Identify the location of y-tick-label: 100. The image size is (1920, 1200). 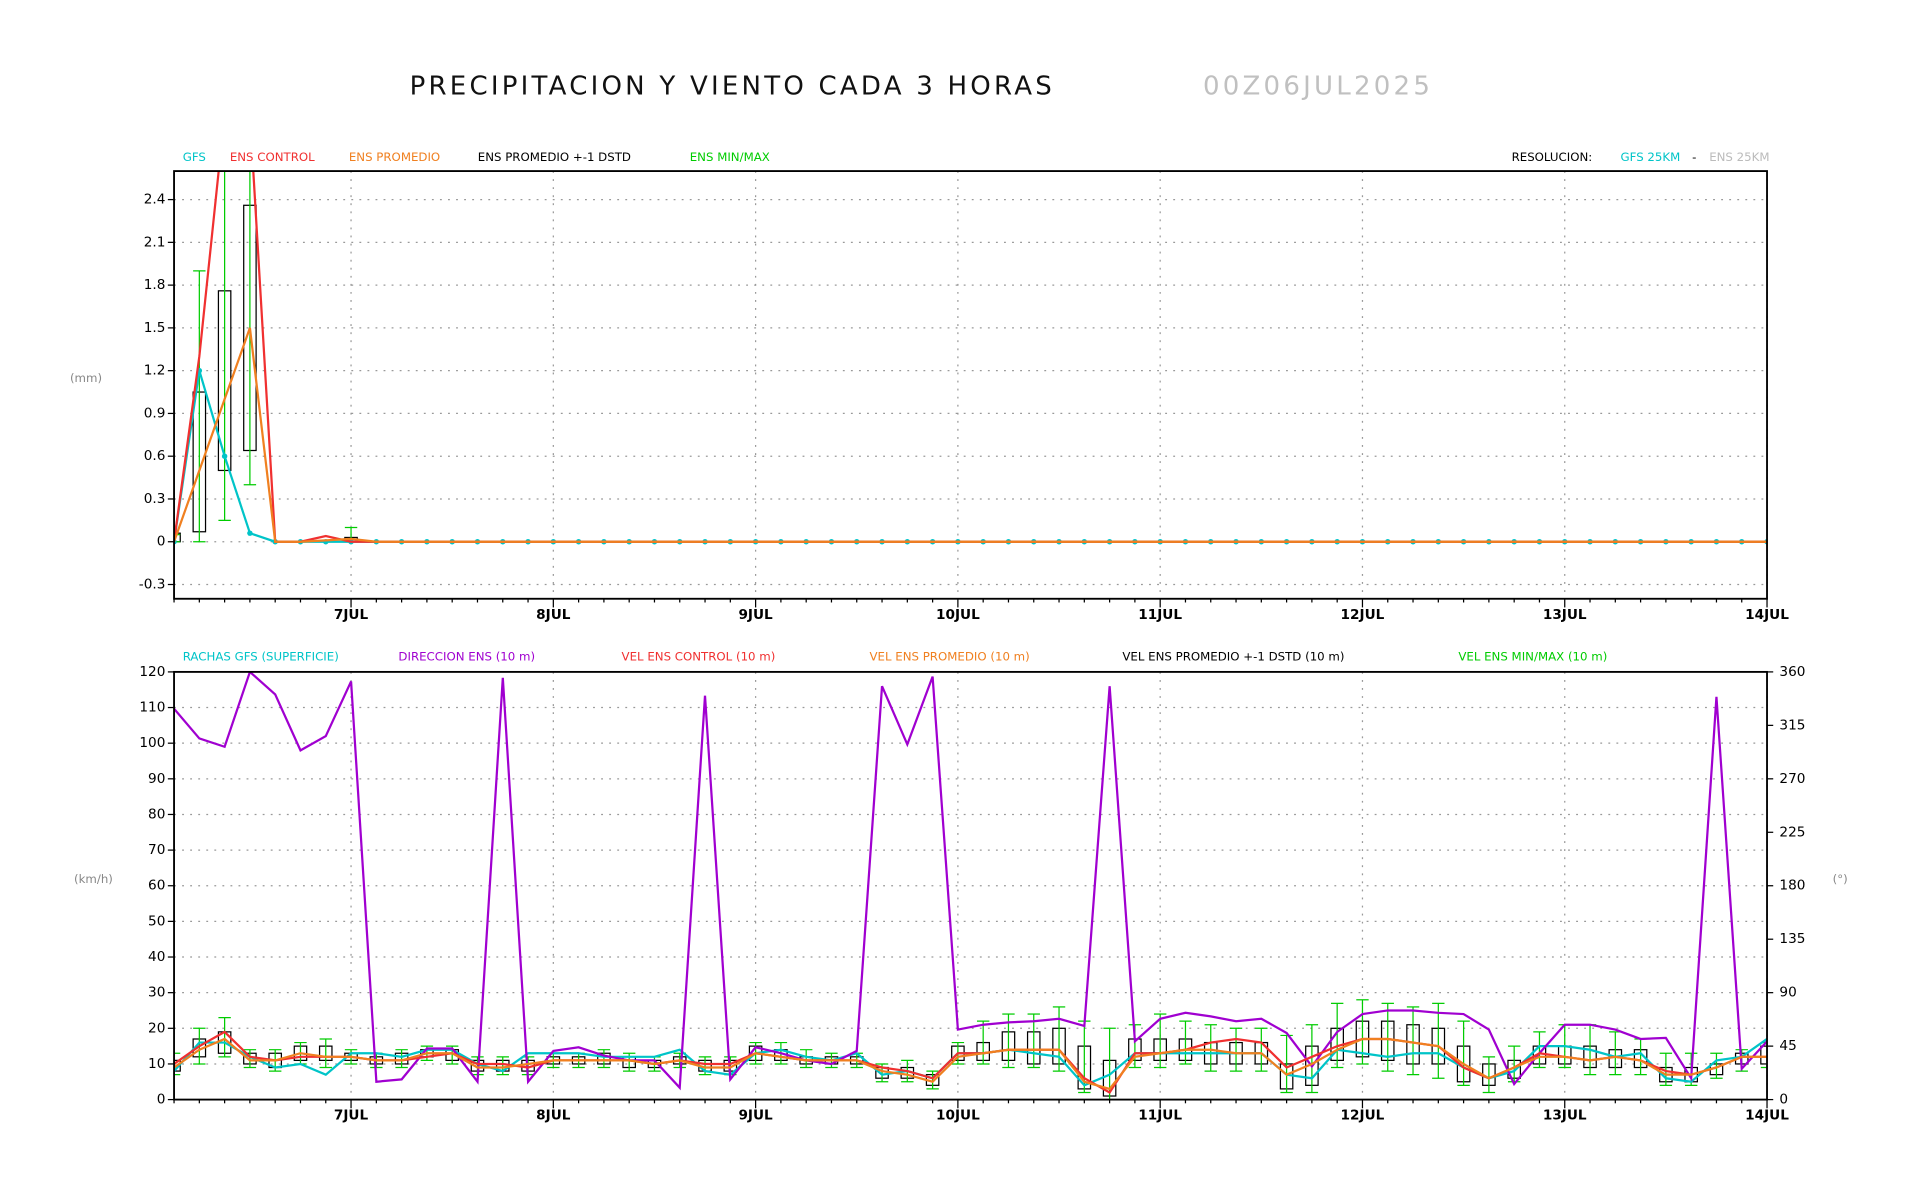
(152, 743).